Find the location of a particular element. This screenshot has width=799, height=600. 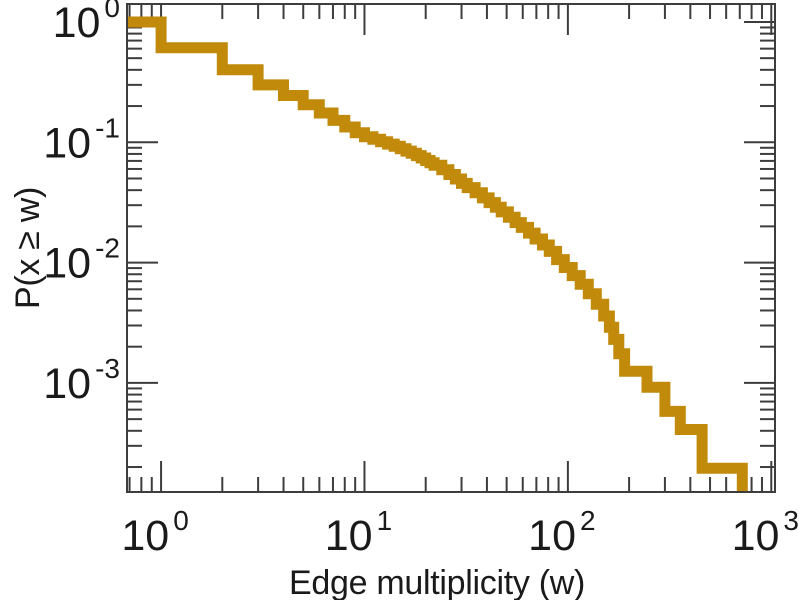

y-tick-label: 10 -1 is located at coordinates (81, 139).